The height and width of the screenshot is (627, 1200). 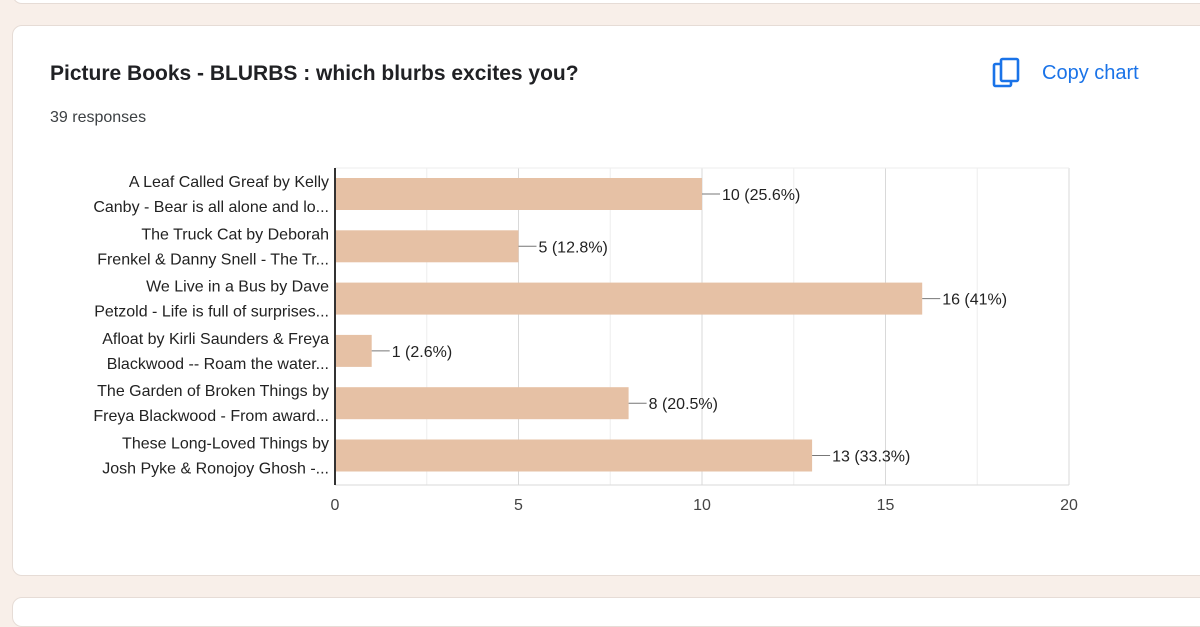 What do you see at coordinates (683, 404) in the screenshot?
I see `data-label: 8 (20.5%)` at bounding box center [683, 404].